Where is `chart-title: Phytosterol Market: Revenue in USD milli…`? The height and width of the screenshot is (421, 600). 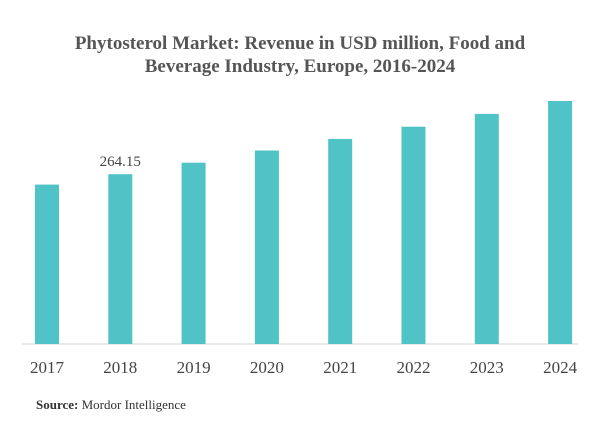
chart-title: Phytosterol Market: Revenue in USD milli… is located at coordinates (300, 55).